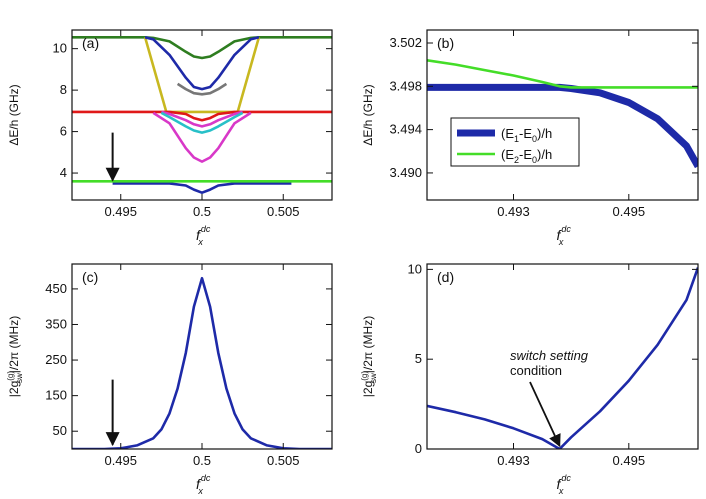 Image resolution: width=706 pixels, height=499 pixels. Describe the element at coordinates (202, 188) in the screenshot. I see `series-line-blue-lower` at that location.